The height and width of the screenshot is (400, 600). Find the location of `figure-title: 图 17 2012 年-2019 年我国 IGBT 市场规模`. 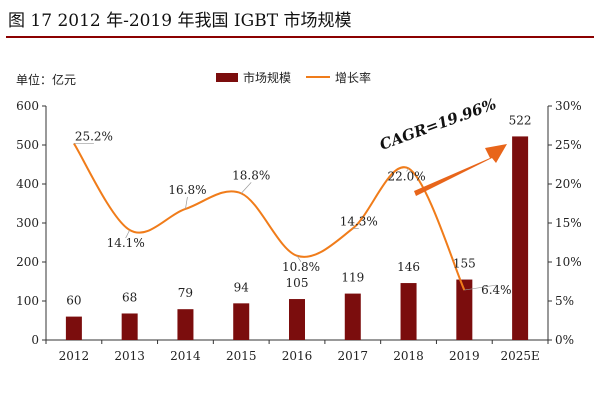

figure-title: 图 17 2012 年-2019 年我国 IGBT 市场规模 is located at coordinates (180, 21).